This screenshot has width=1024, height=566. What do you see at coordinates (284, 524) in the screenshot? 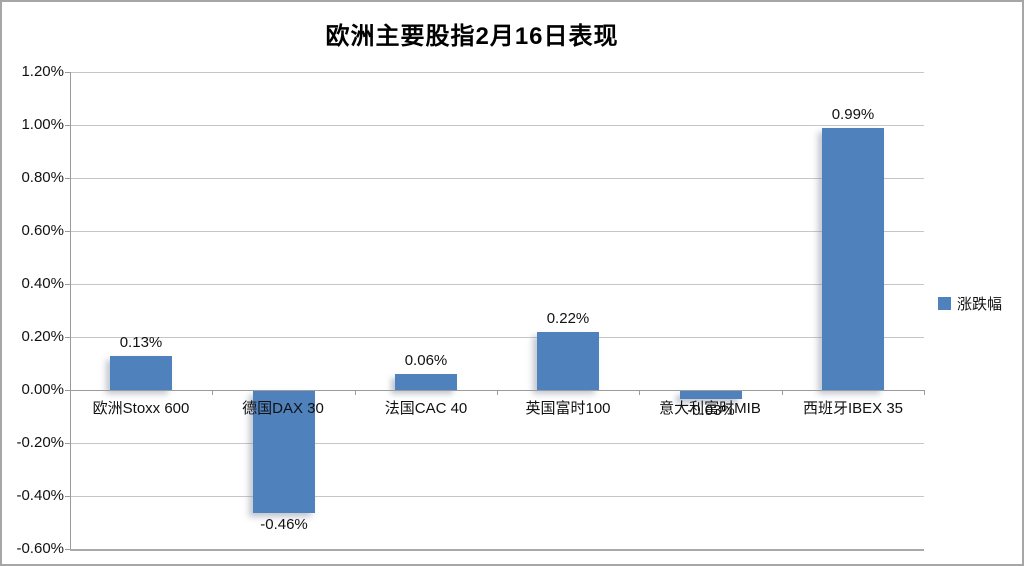
I see `bar-value-label: -0.46%` at bounding box center [284, 524].